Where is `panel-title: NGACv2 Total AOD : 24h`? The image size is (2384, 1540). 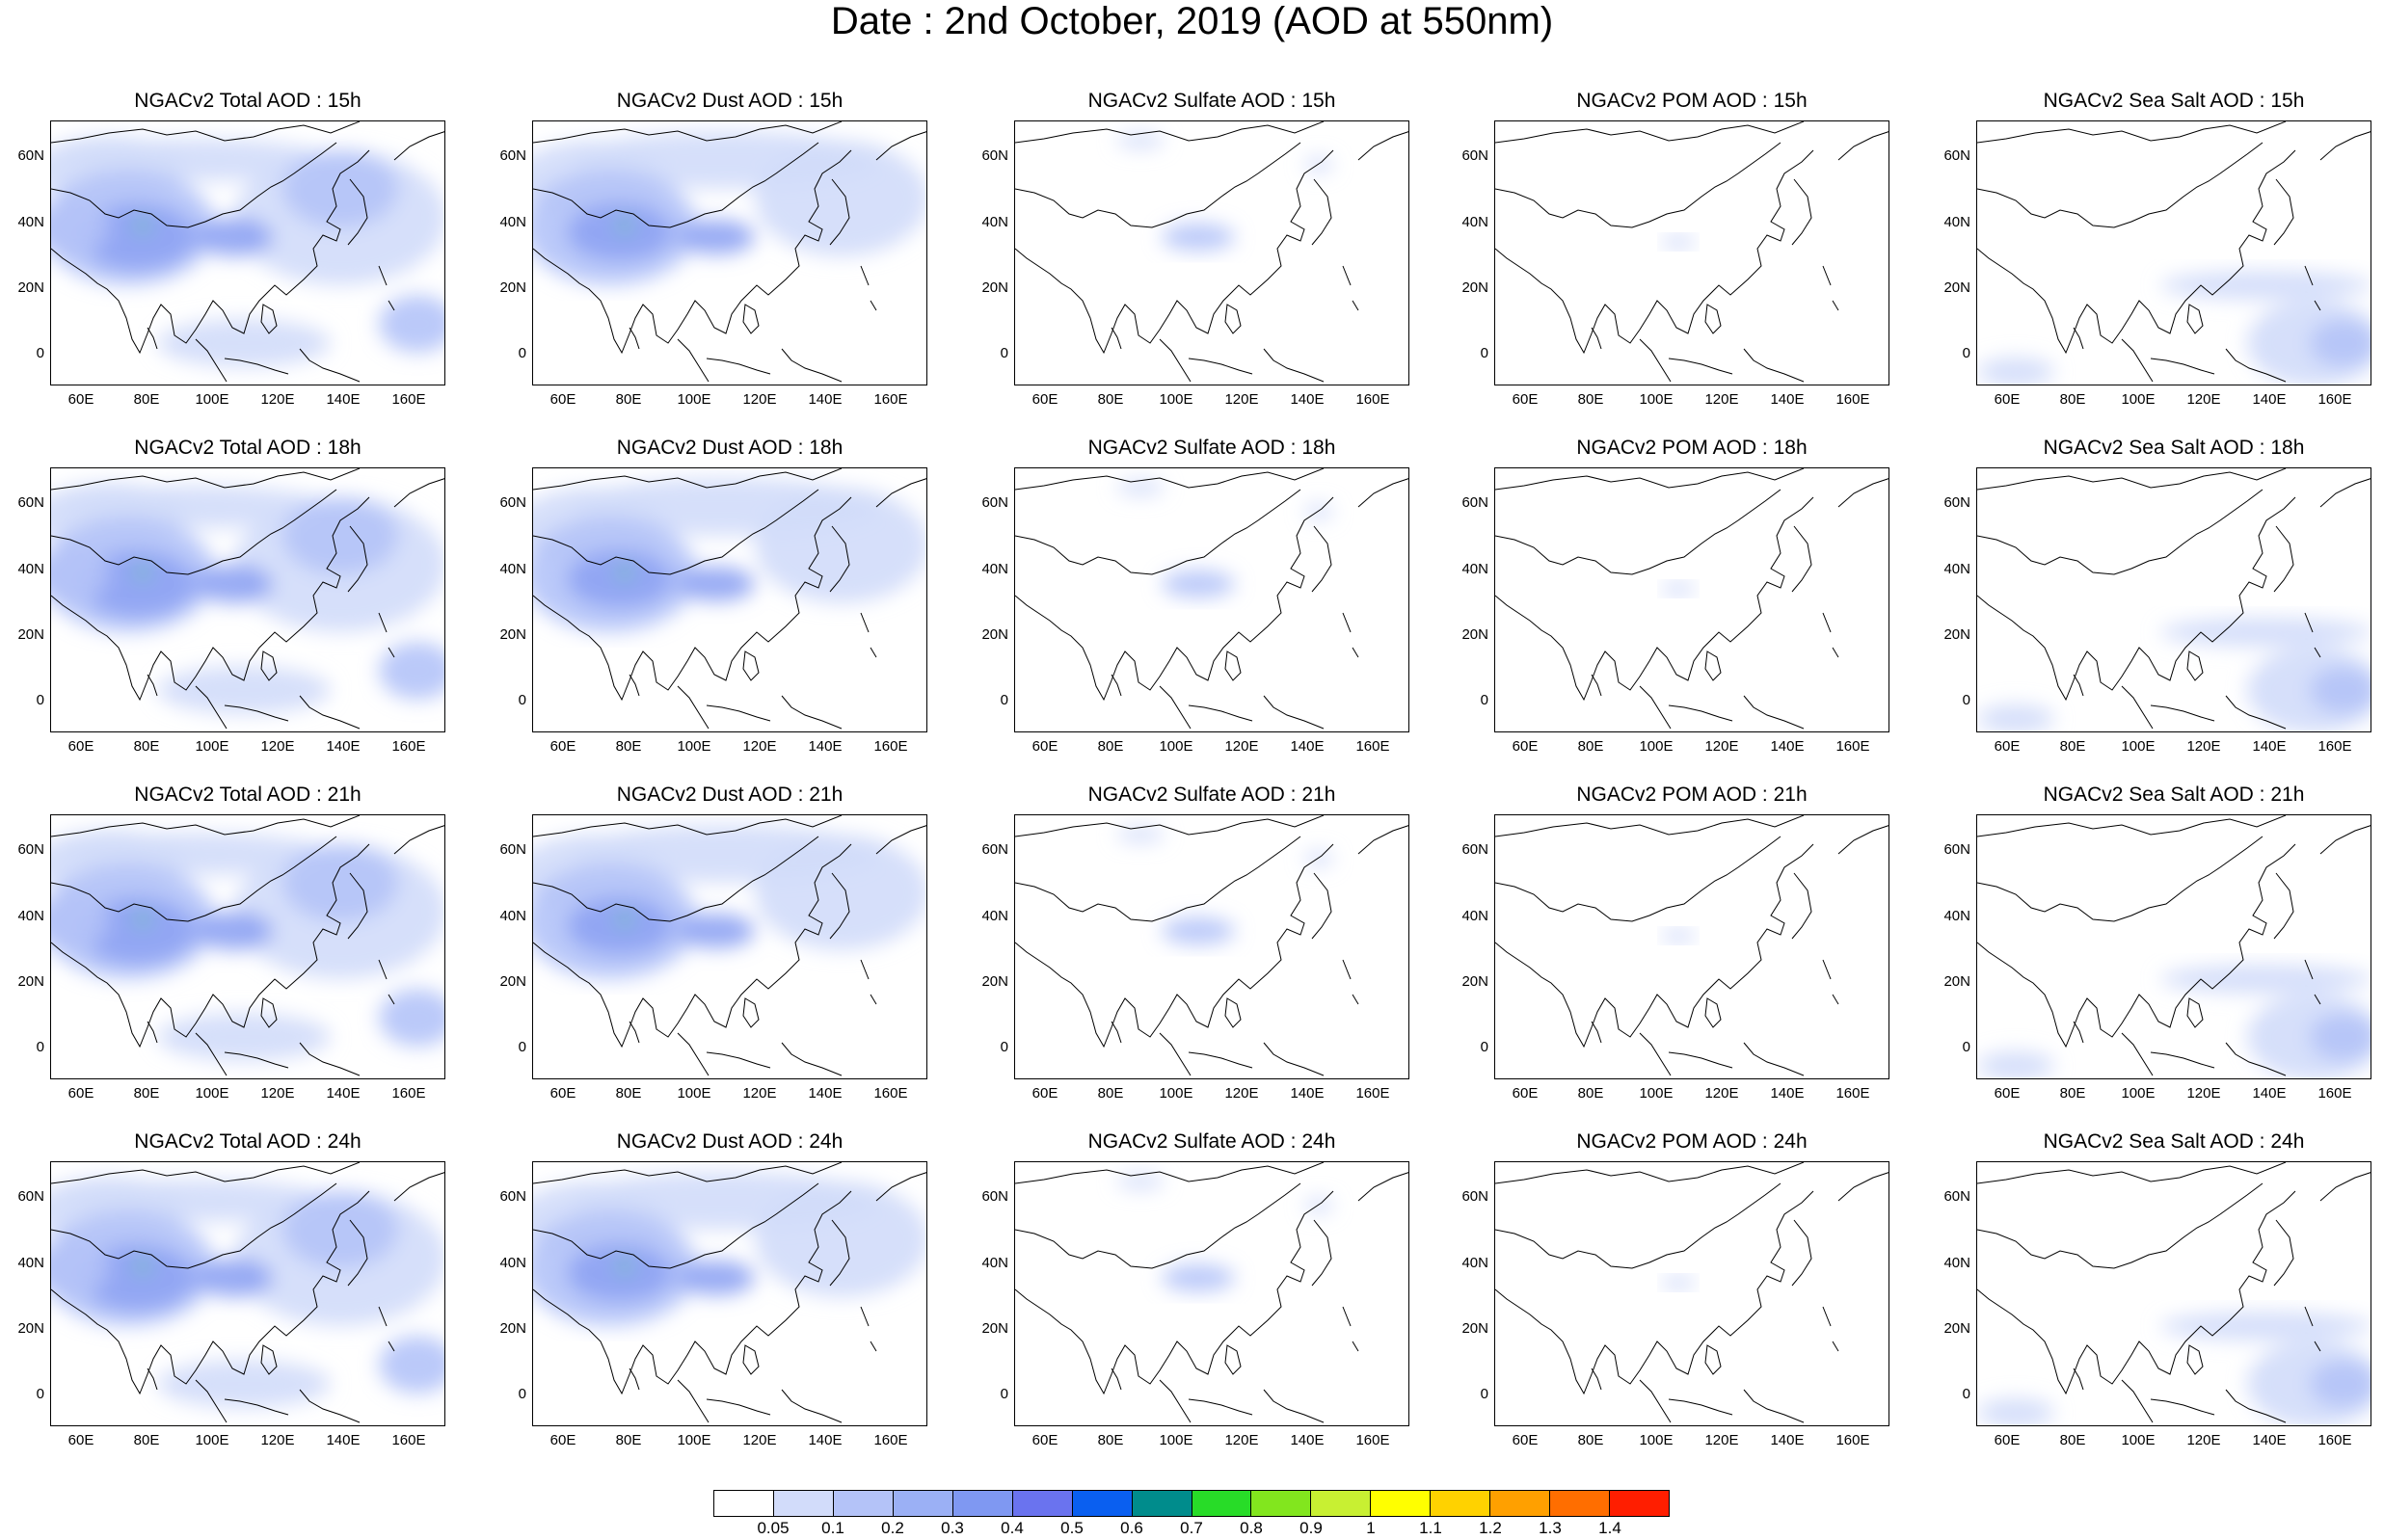 panel-title: NGACv2 Total AOD : 24h is located at coordinates (248, 1141).